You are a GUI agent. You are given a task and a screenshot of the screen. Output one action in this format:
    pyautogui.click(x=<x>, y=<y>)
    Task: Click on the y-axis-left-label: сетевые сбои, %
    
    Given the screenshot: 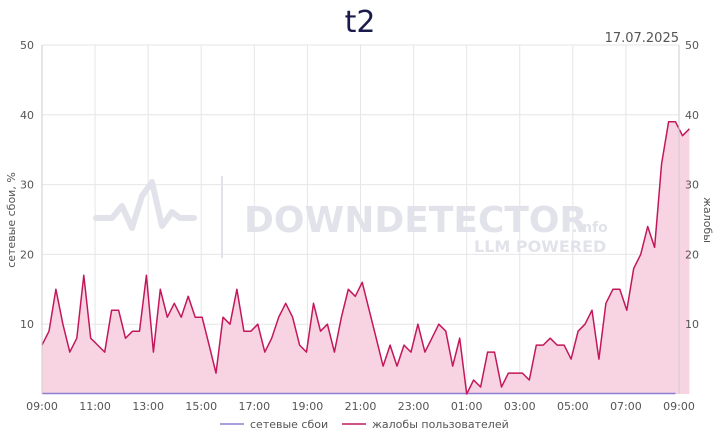 What is the action you would take?
    pyautogui.click(x=11, y=220)
    